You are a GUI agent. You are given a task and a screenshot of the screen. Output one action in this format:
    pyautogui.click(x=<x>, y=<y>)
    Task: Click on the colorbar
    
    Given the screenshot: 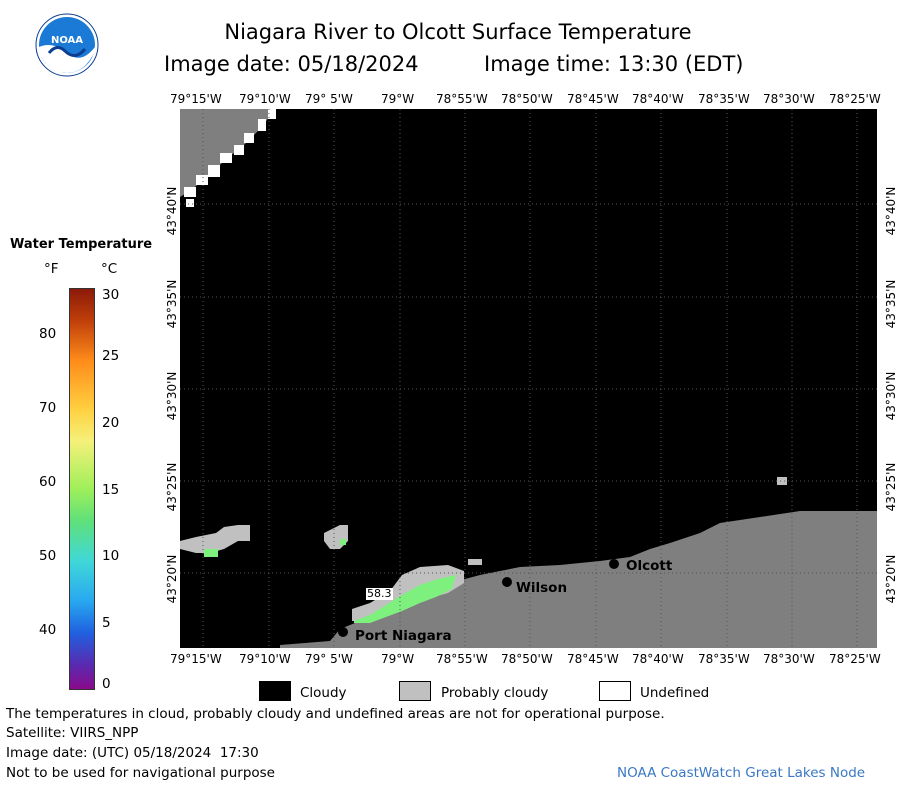 What is the action you would take?
    pyautogui.click(x=82, y=489)
    